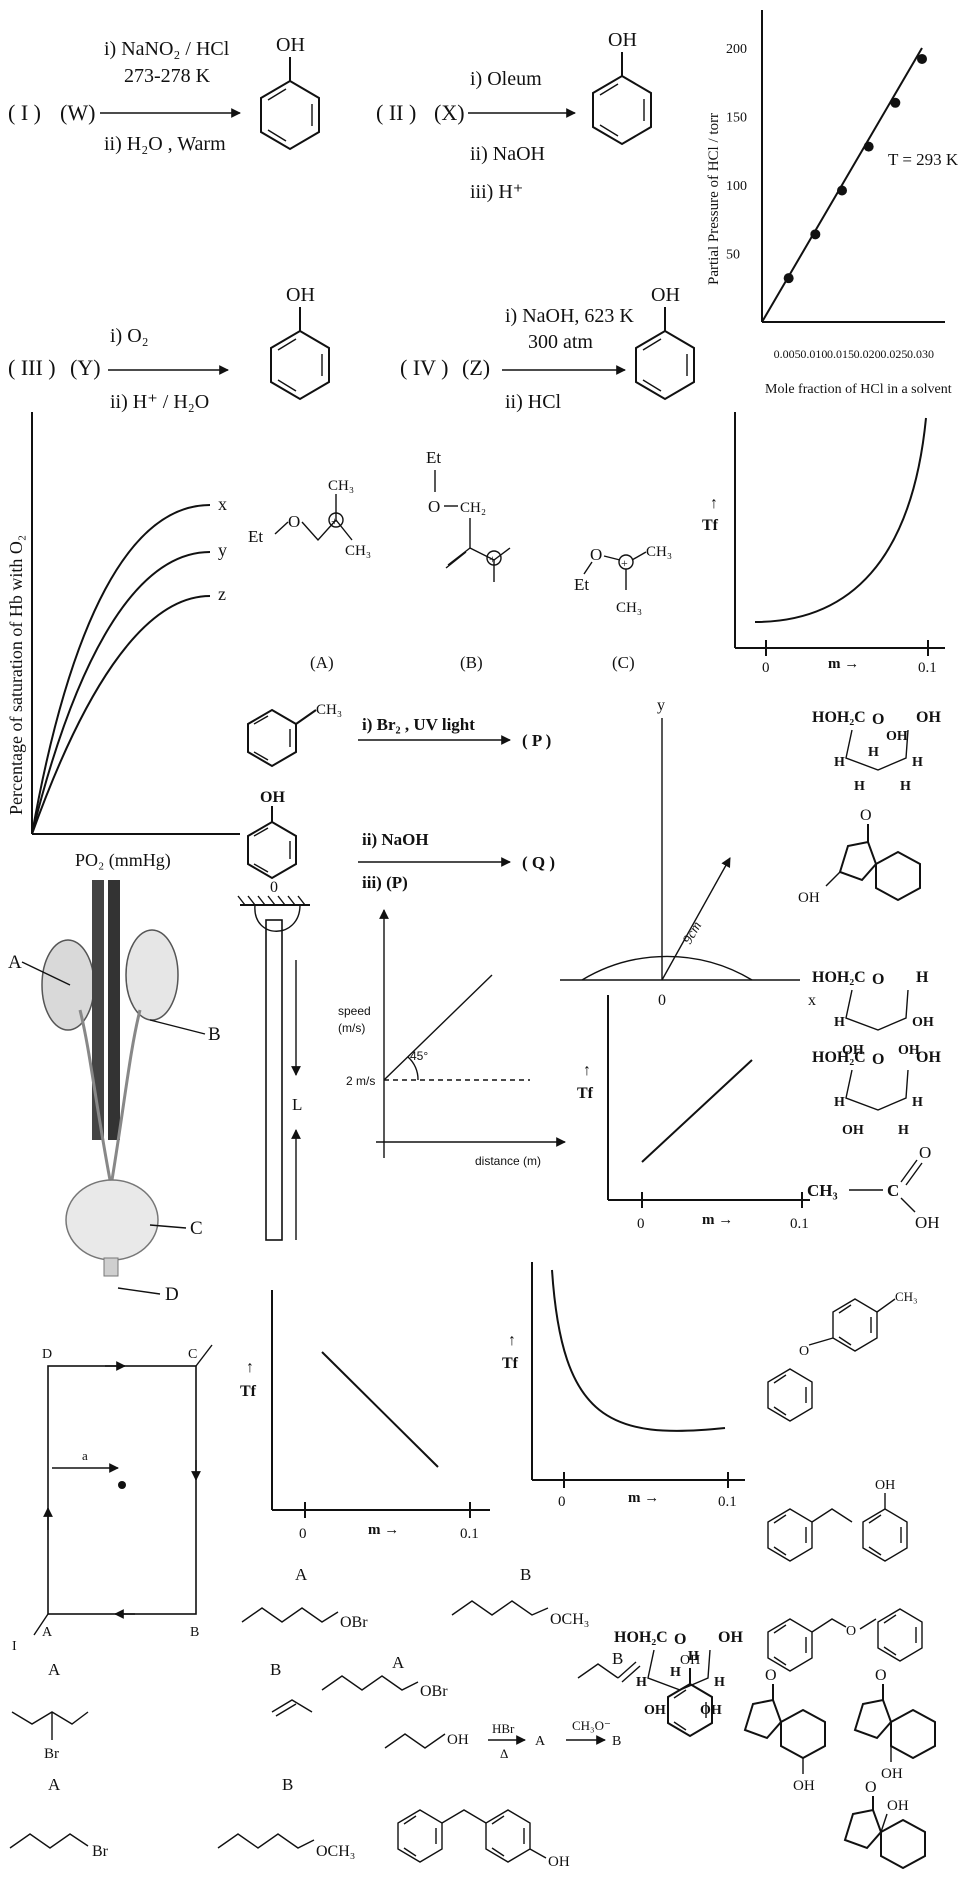  What do you see at coordinates (335, 1851) in the screenshot?
I see `och3-label: OCH₃` at bounding box center [335, 1851].